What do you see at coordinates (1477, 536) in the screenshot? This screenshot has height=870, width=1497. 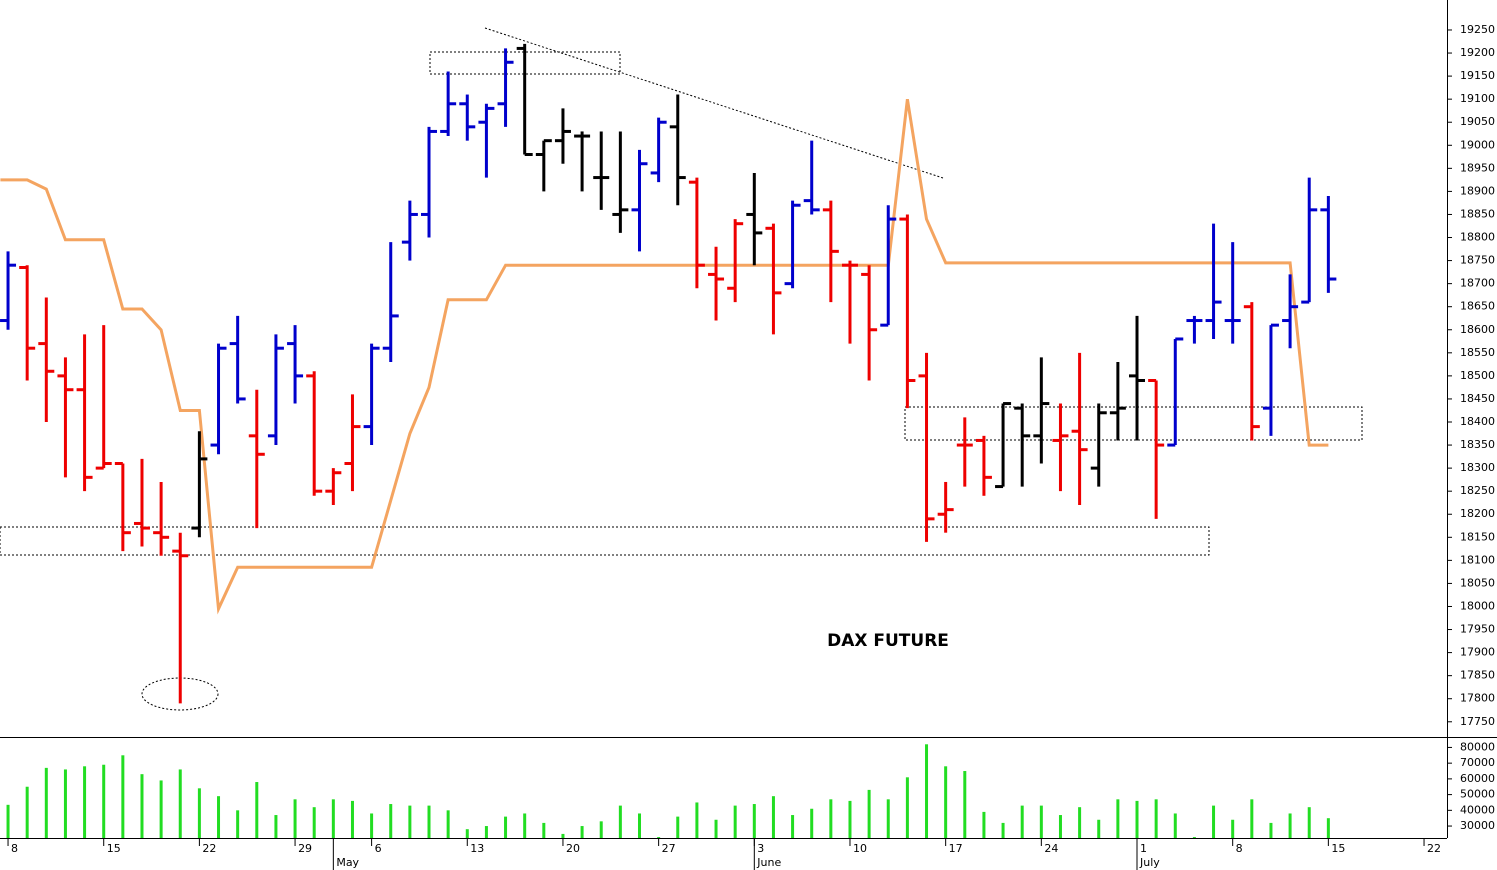 I see `y-tick-label: 18150` at bounding box center [1477, 536].